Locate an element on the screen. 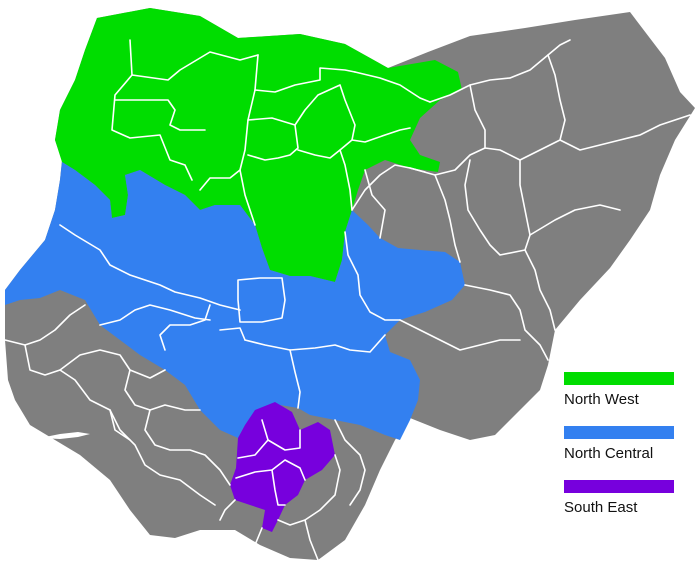 The width and height of the screenshot is (700, 569). legend: North West North Central South East is located at coordinates (620, 453).